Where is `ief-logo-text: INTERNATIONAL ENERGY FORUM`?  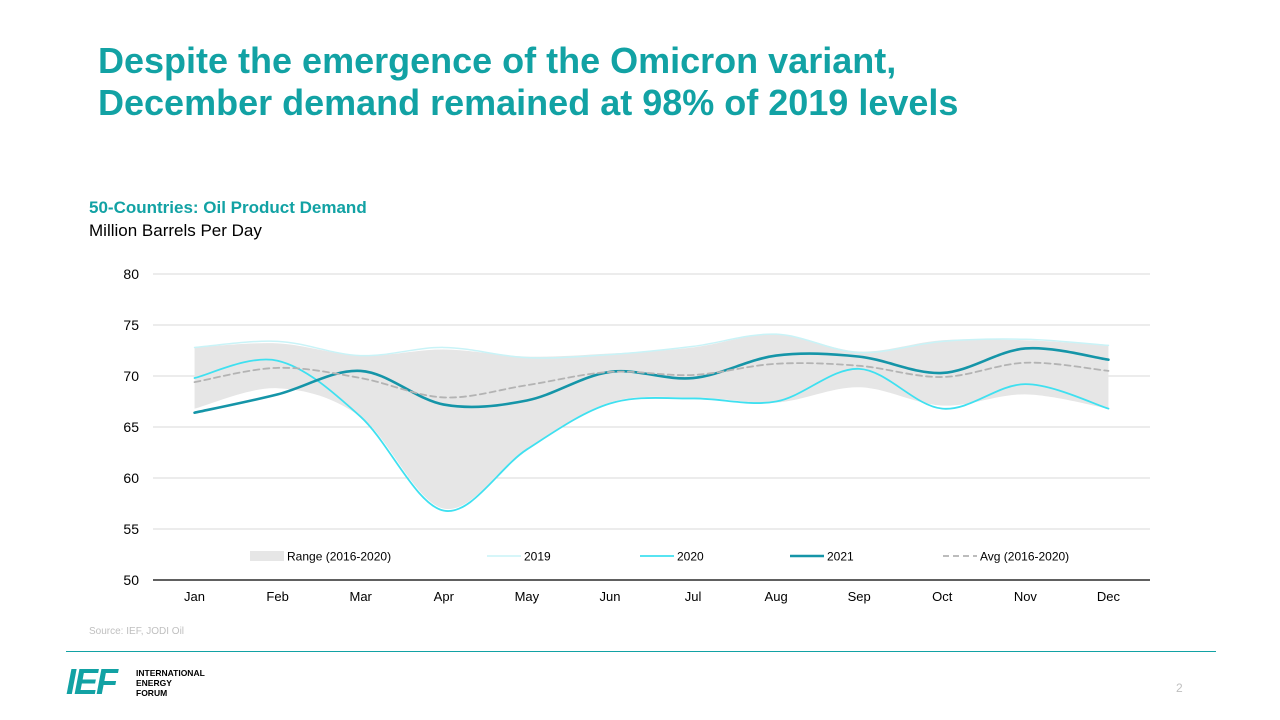
ief-logo-text: INTERNATIONAL ENERGY FORUM is located at coordinates (216, 683).